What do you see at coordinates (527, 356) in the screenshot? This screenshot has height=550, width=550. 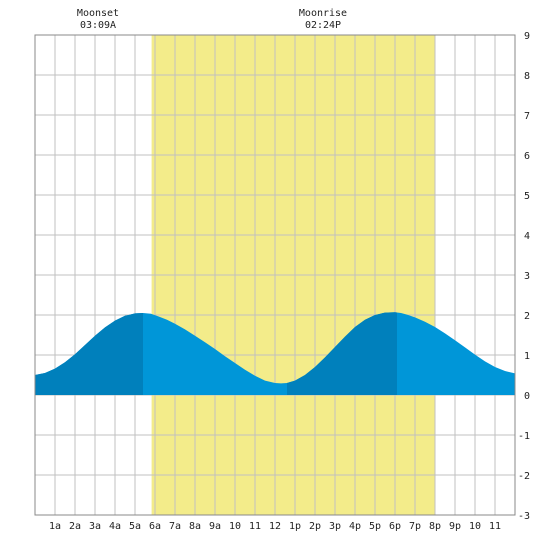 I see `y-tick-label: 1` at bounding box center [527, 356].